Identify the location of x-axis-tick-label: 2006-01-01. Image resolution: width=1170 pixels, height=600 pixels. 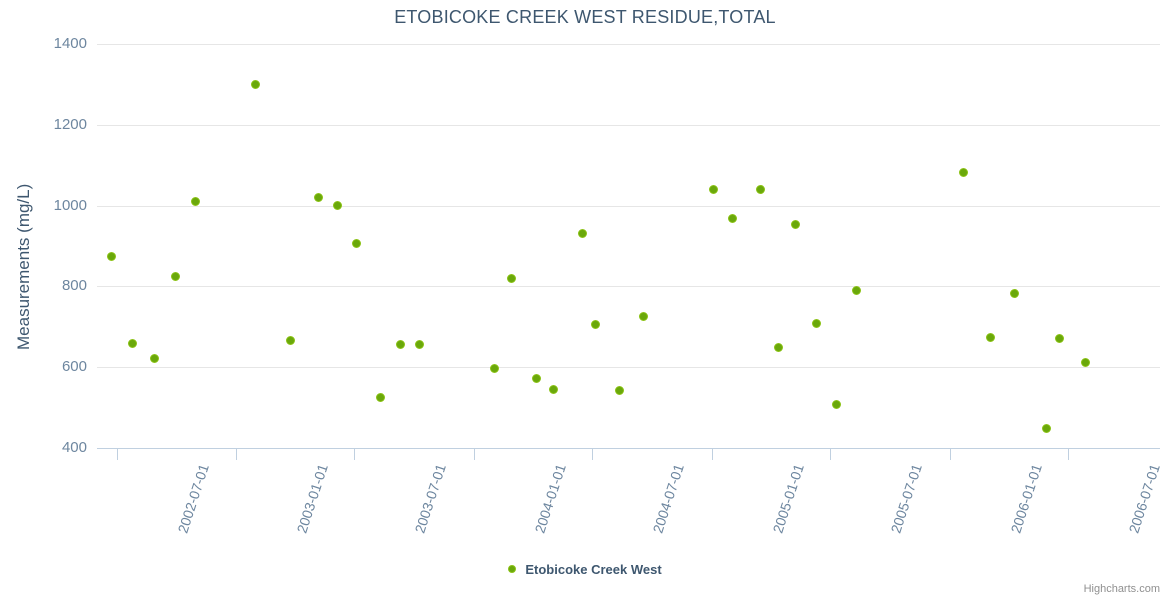
(1026, 499).